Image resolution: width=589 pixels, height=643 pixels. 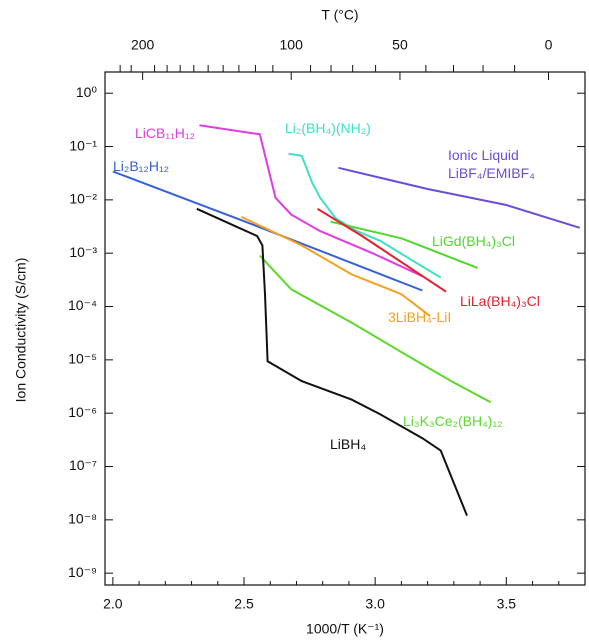 What do you see at coordinates (420, 317) in the screenshot?
I see `series-label: 3LiBH₄-LiI` at bounding box center [420, 317].